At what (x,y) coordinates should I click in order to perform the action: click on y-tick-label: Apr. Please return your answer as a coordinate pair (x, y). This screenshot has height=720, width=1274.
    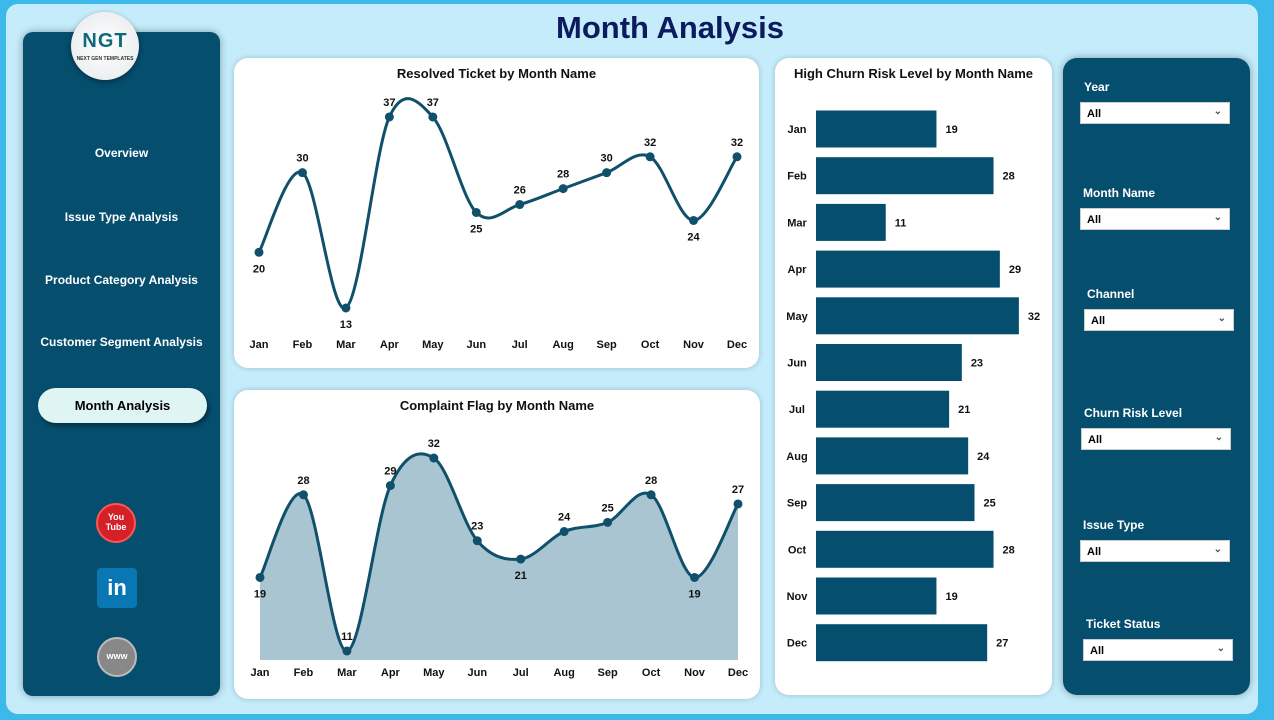
    Looking at the image, I should click on (798, 270).